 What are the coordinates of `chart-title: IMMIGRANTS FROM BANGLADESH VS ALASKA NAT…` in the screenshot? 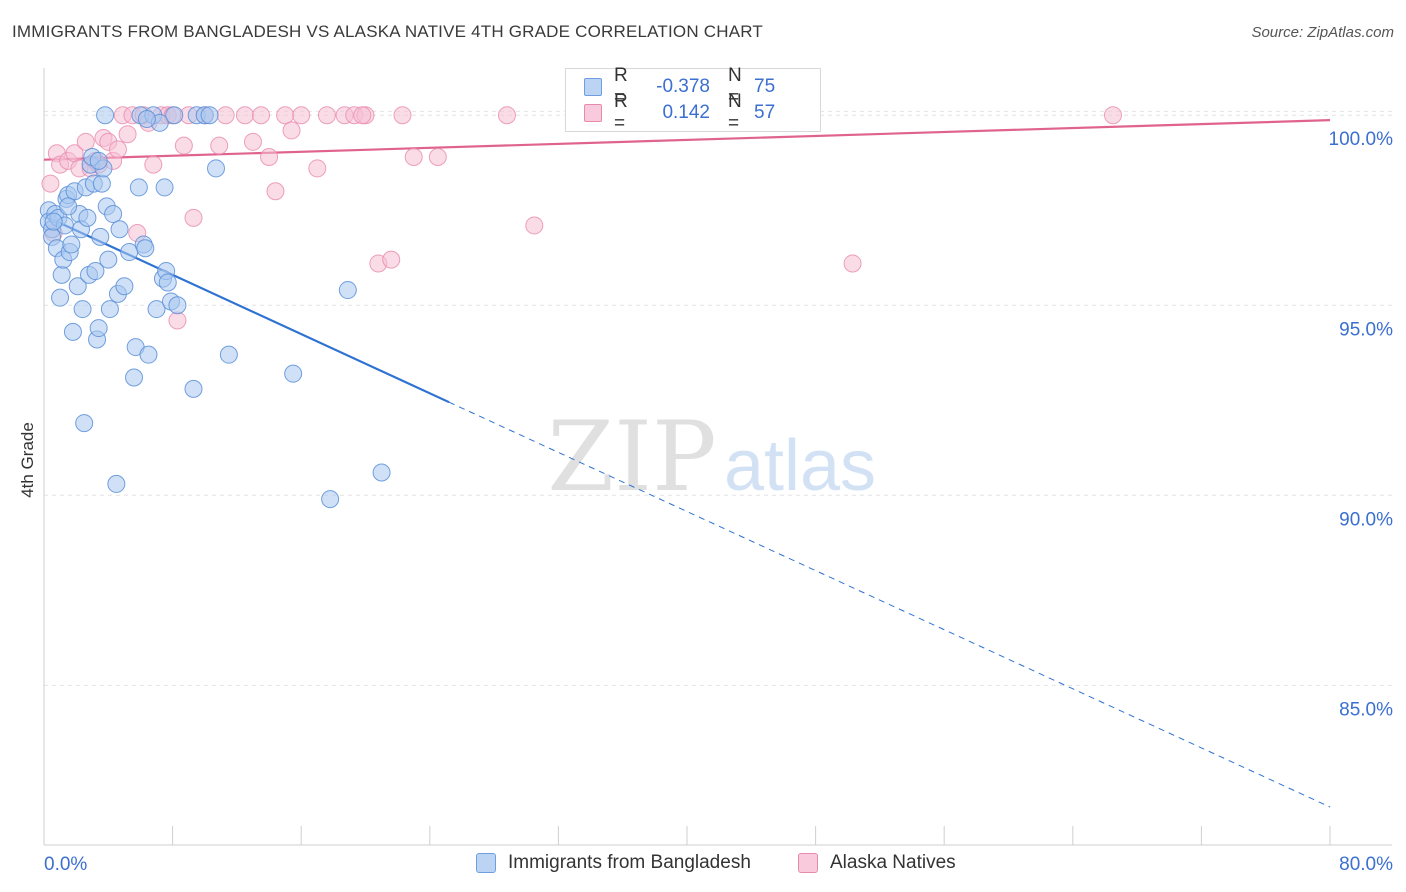 It's located at (388, 31).